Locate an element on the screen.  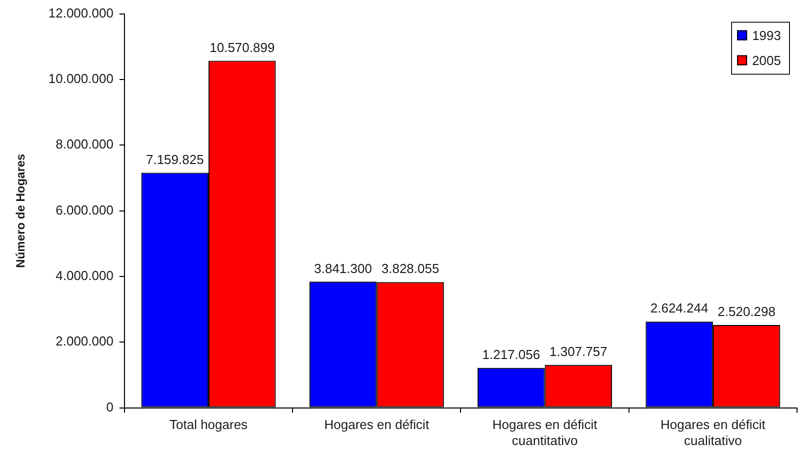
data-label: 1.217.056 is located at coordinates (511, 354).